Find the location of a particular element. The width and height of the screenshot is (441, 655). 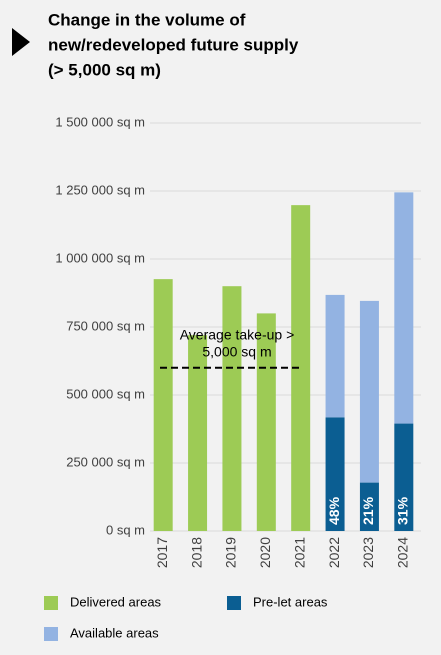

y-tick-label: 1 000 000 sq m is located at coordinates (100, 257).